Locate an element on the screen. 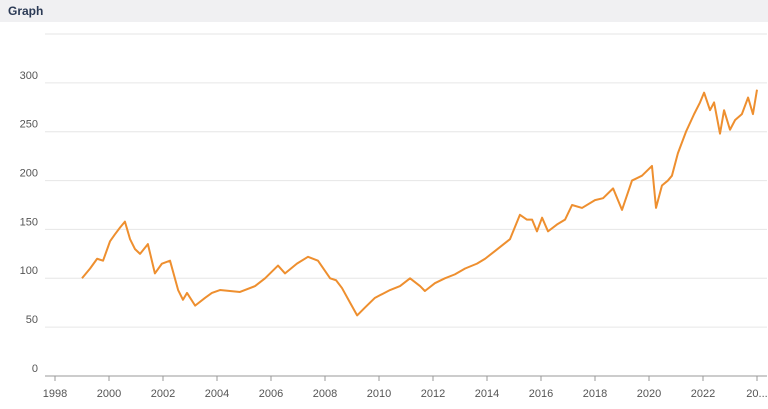 The width and height of the screenshot is (768, 409). y-tick-label: 200 is located at coordinates (29, 173).